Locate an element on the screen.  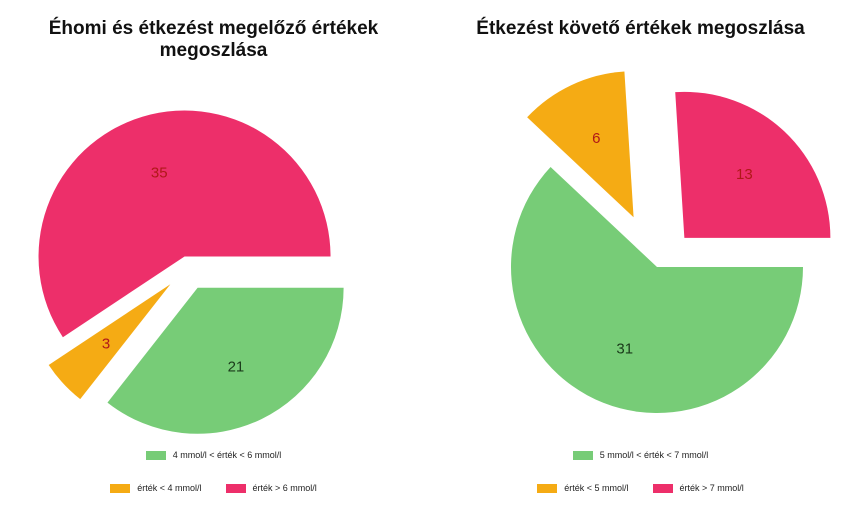
legend-item: érték > 7 mmol/l is located at coordinates (698, 488).